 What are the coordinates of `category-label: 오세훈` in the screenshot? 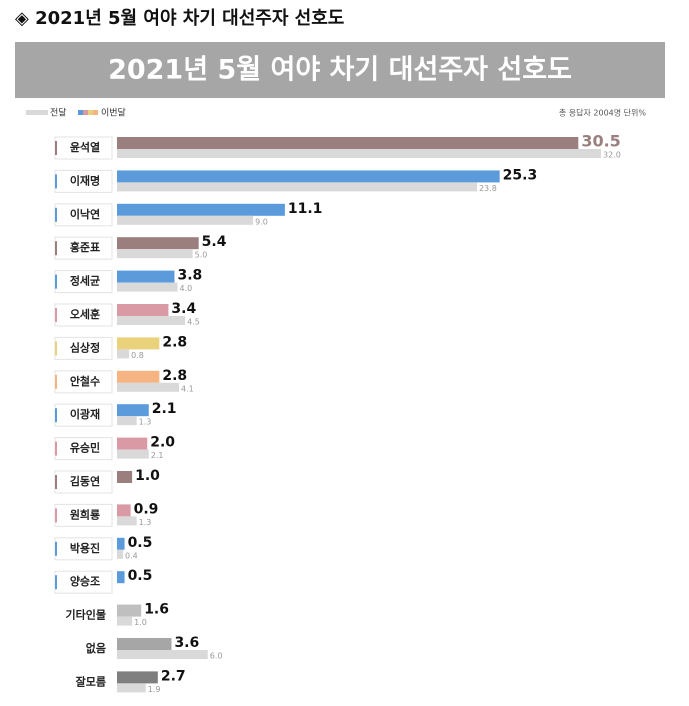 It's located at (85, 314).